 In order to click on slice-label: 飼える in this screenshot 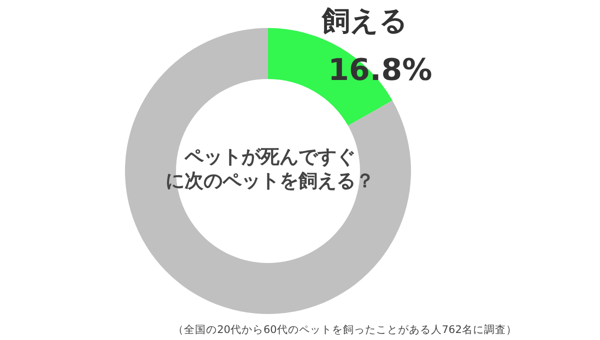, I will do `click(364, 20)`.